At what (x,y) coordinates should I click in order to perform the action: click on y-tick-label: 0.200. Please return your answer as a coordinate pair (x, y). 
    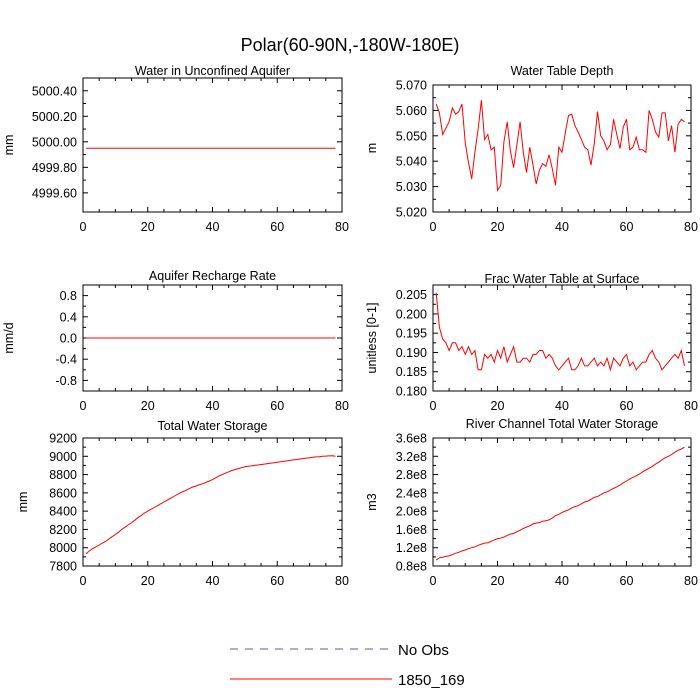
    Looking at the image, I should click on (411, 314).